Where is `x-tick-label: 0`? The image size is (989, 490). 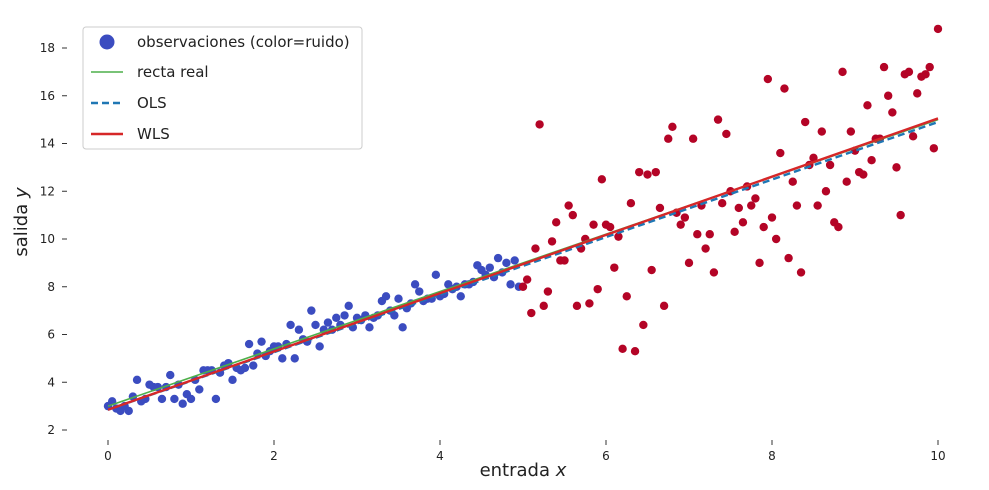 x-tick-label: 0 is located at coordinates (108, 456).